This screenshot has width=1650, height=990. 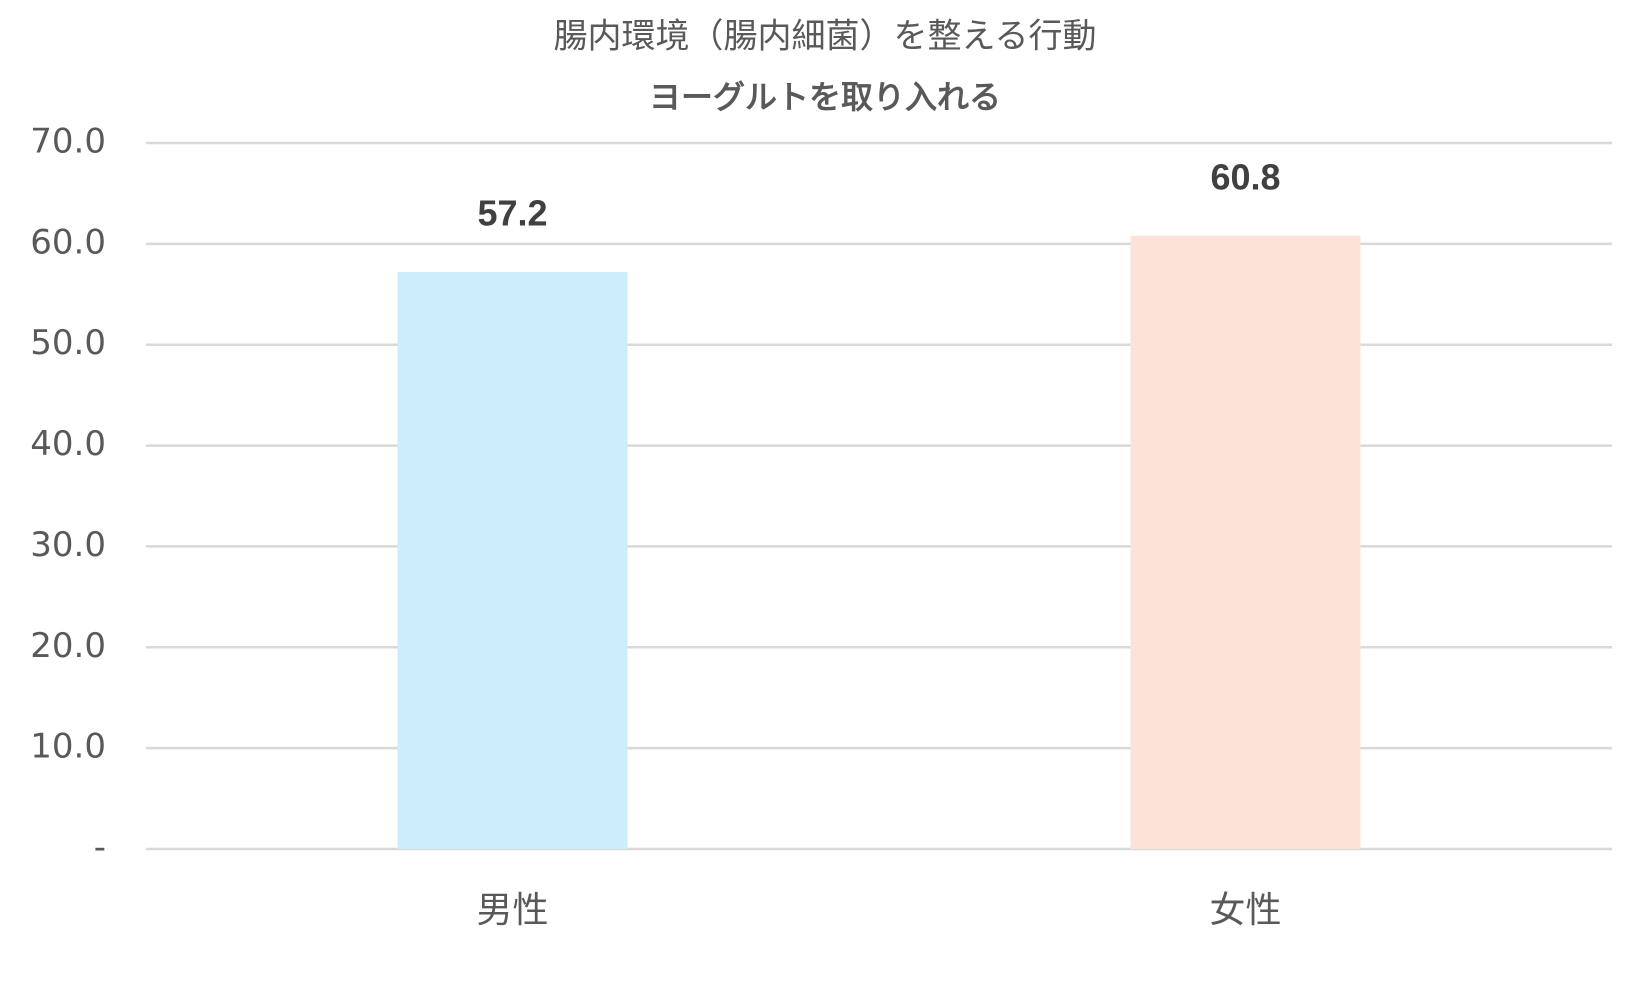 What do you see at coordinates (68, 747) in the screenshot?
I see `y-tick-label: 10.0` at bounding box center [68, 747].